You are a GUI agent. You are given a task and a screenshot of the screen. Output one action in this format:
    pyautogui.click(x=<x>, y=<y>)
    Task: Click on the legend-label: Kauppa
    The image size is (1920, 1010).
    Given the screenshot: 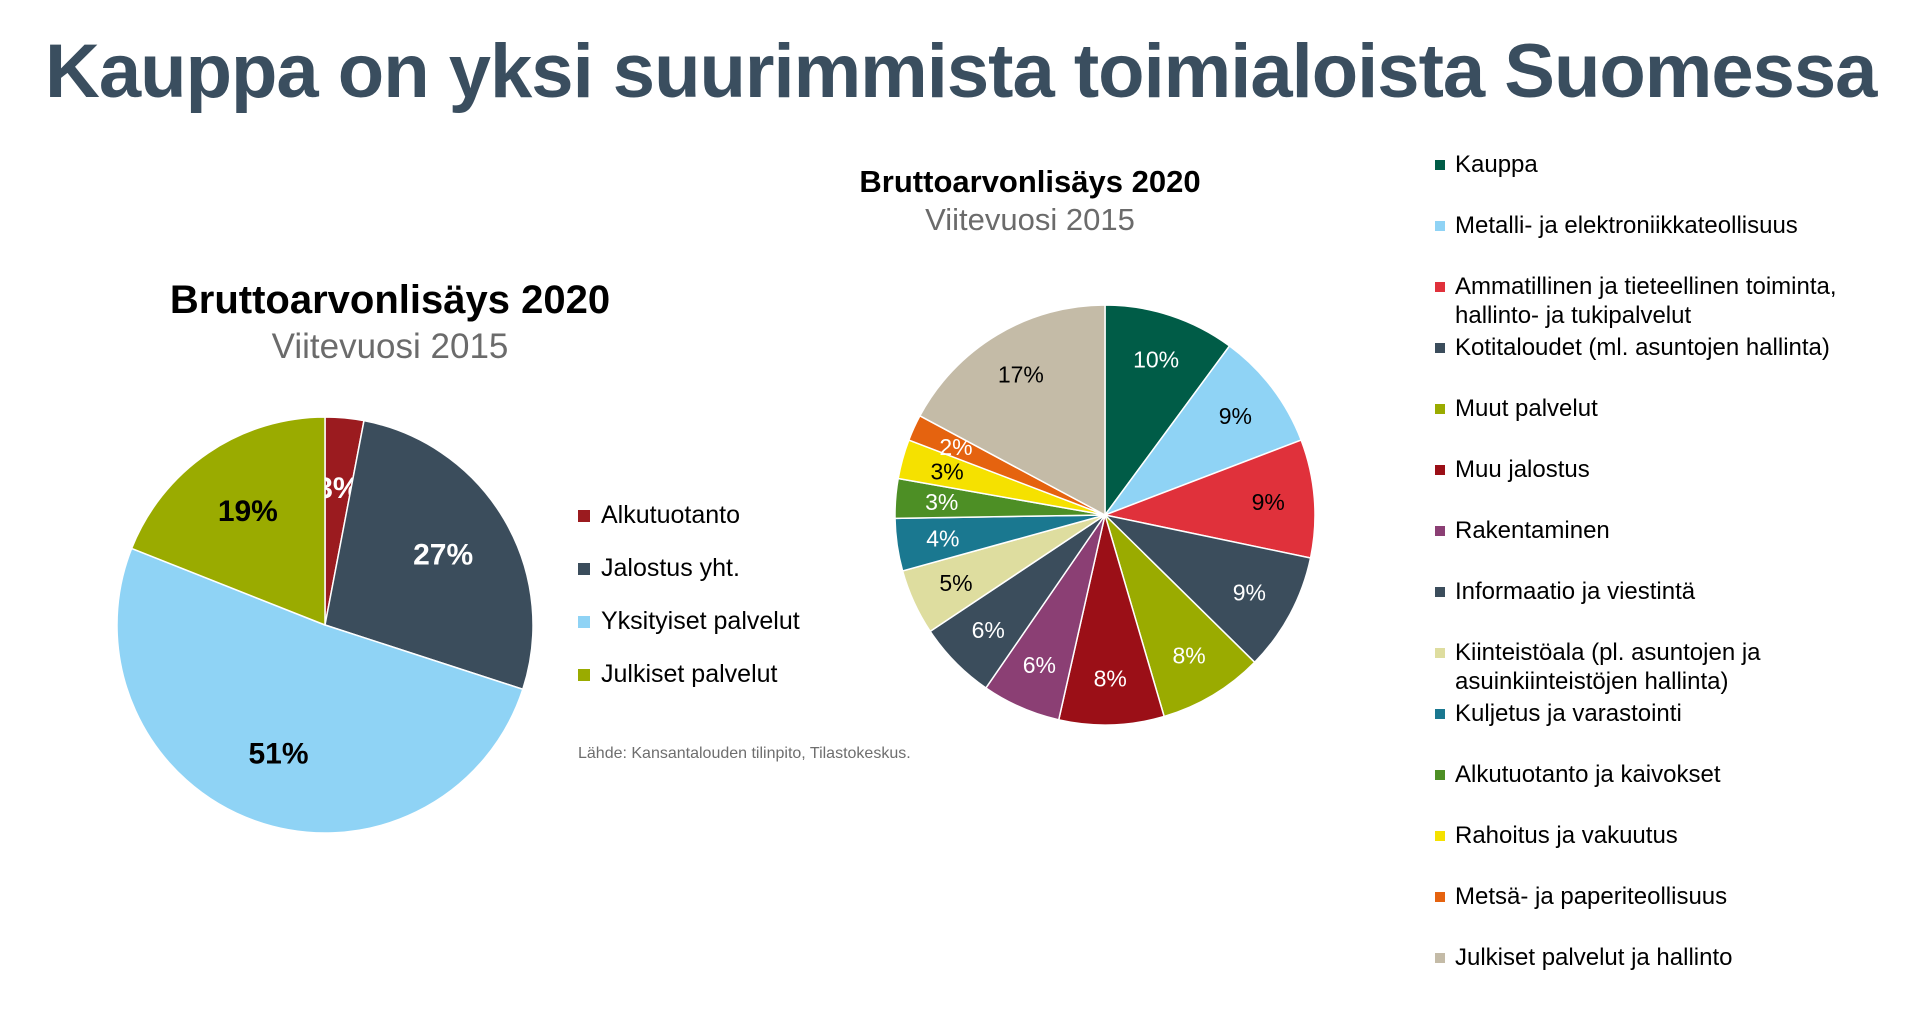 What is the action you would take?
    pyautogui.click(x=1496, y=164)
    